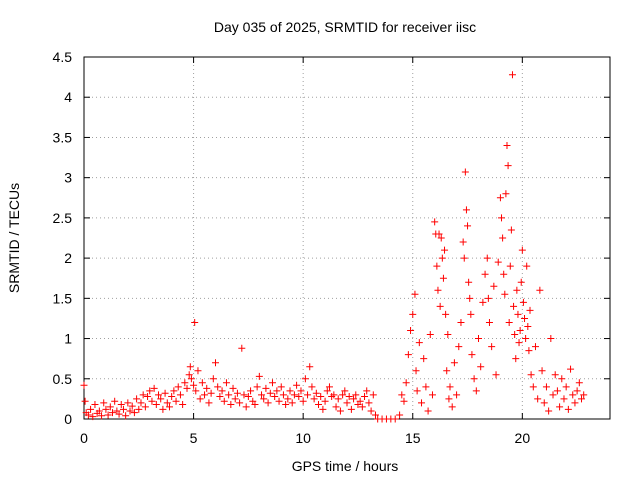 The height and width of the screenshot is (480, 640). Describe the element at coordinates (68, 178) in the screenshot. I see `y-tick-label: 3` at that location.